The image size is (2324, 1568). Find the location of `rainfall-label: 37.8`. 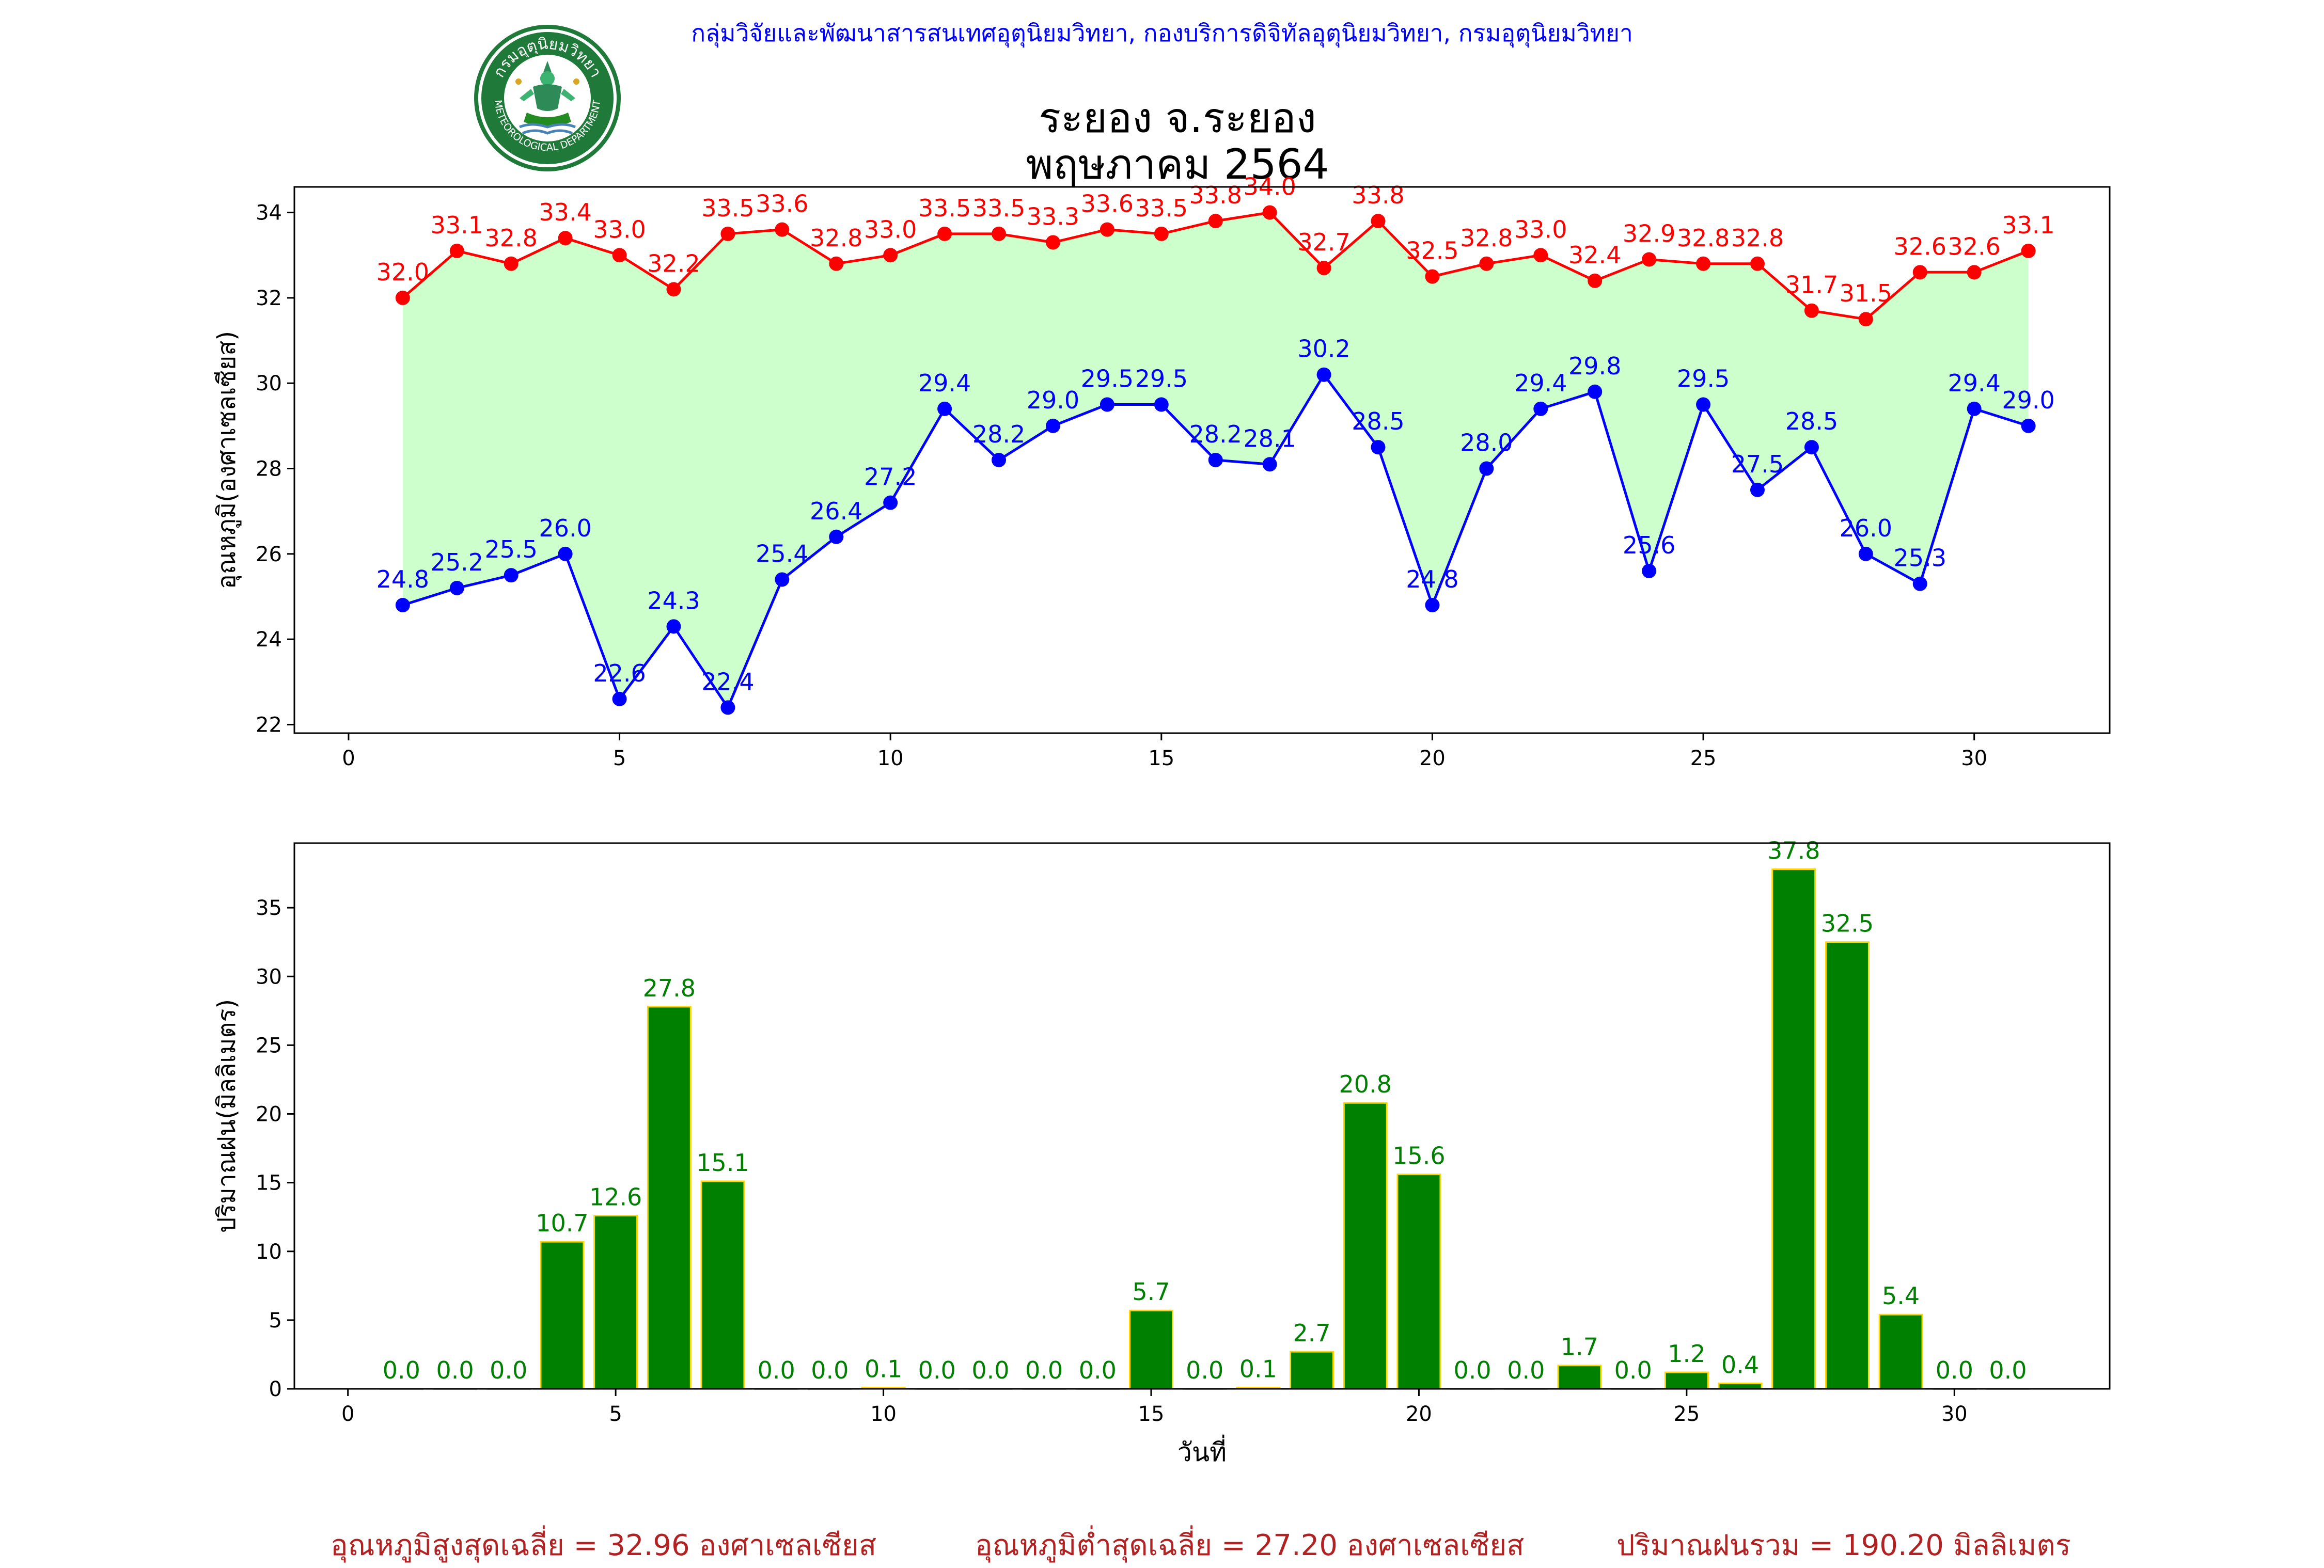

rainfall-label: 37.8 is located at coordinates (1794, 851).